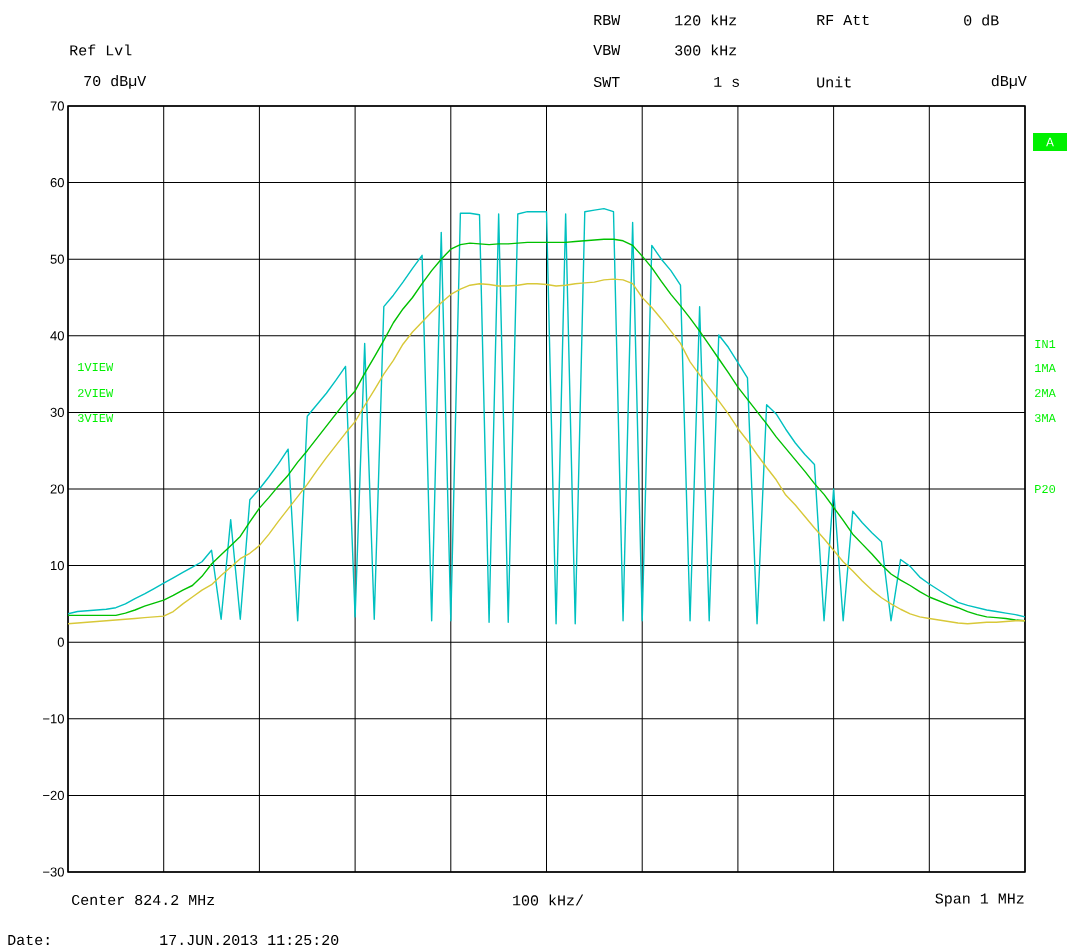 Image resolution: width=1071 pixels, height=952 pixels. Describe the element at coordinates (57, 336) in the screenshot. I see `y-tick-label: 40` at that location.